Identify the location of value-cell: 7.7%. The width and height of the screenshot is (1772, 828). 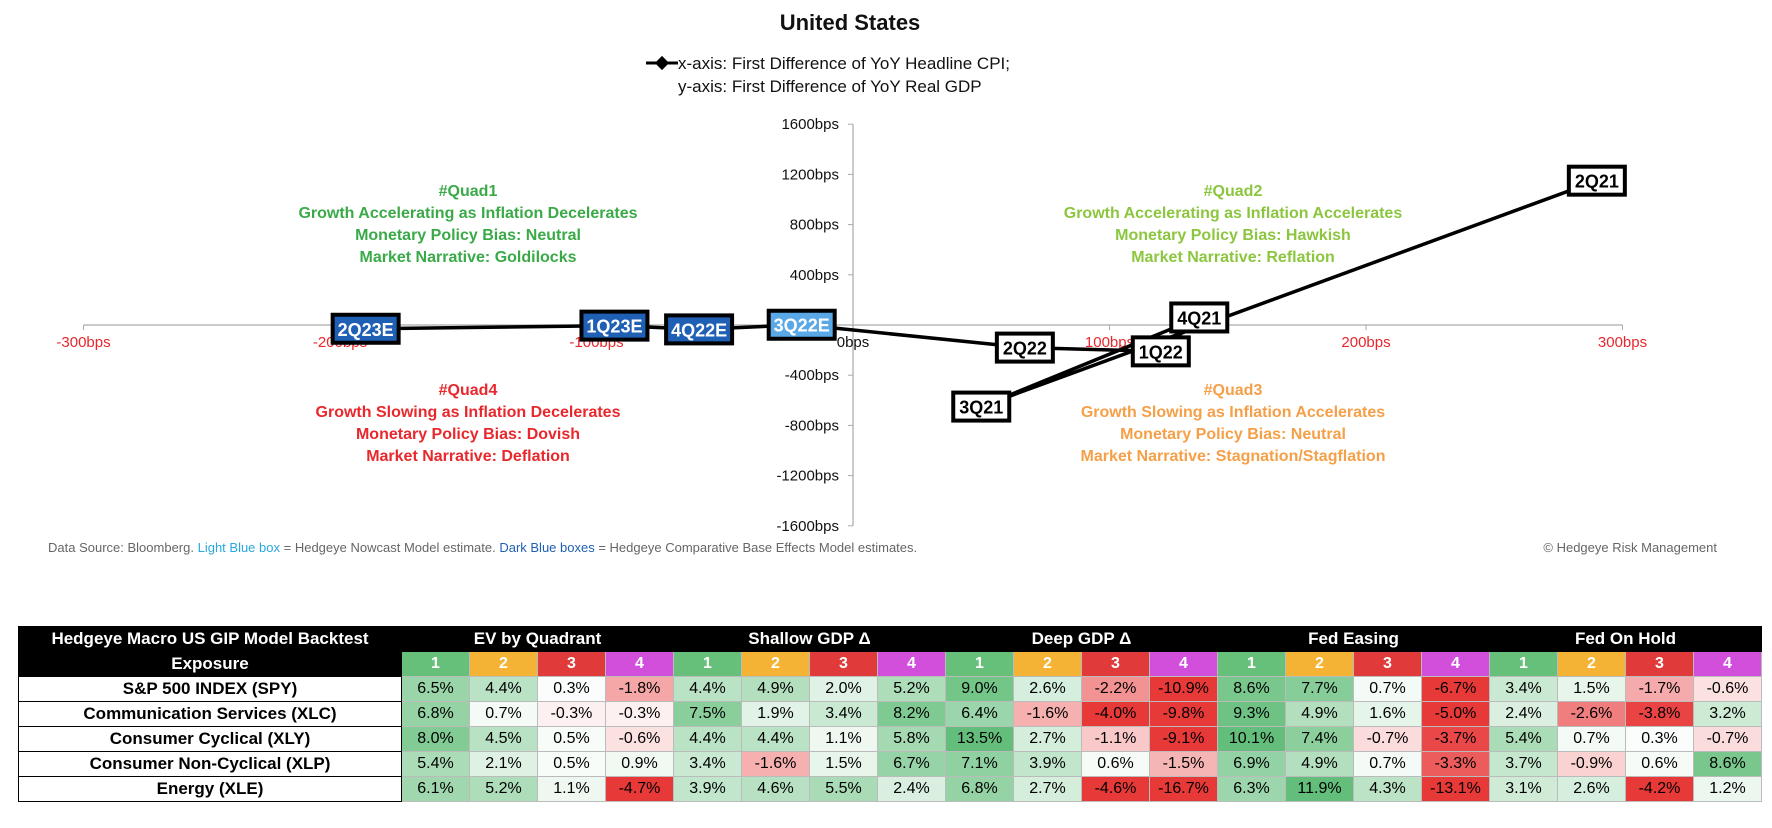
(1319, 689).